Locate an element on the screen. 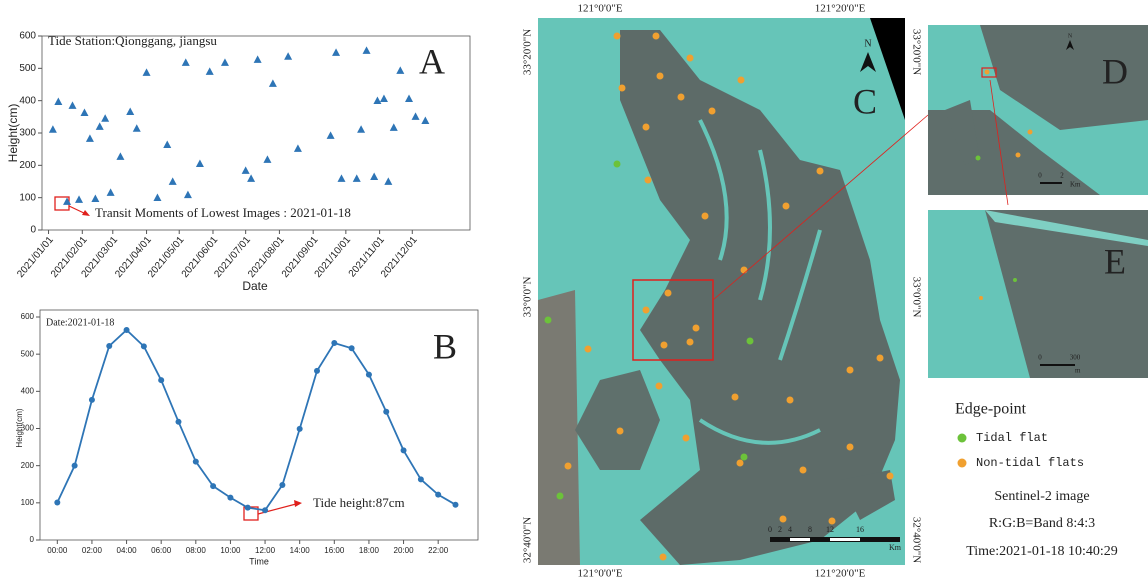  panel-label: C is located at coordinates (865, 101).